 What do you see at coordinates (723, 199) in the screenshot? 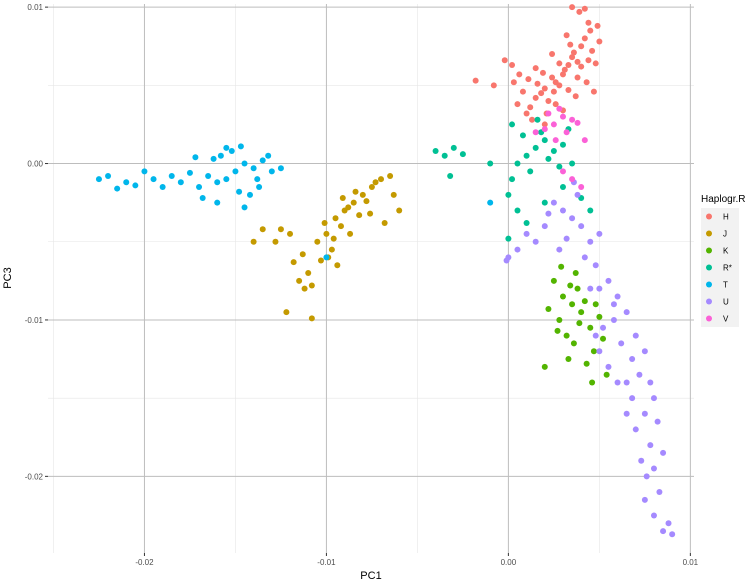
I see `legend-title: Haplogr.R` at bounding box center [723, 199].